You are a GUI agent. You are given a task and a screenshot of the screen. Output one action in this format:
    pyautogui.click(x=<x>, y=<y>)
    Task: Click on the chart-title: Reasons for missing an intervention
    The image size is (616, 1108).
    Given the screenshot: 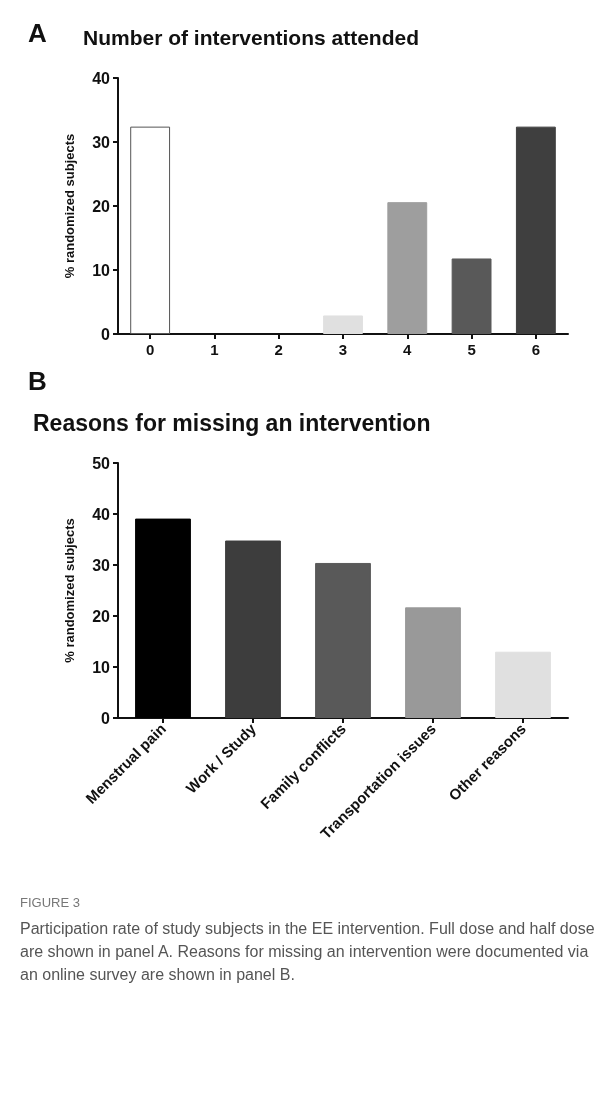 What is the action you would take?
    pyautogui.click(x=232, y=422)
    